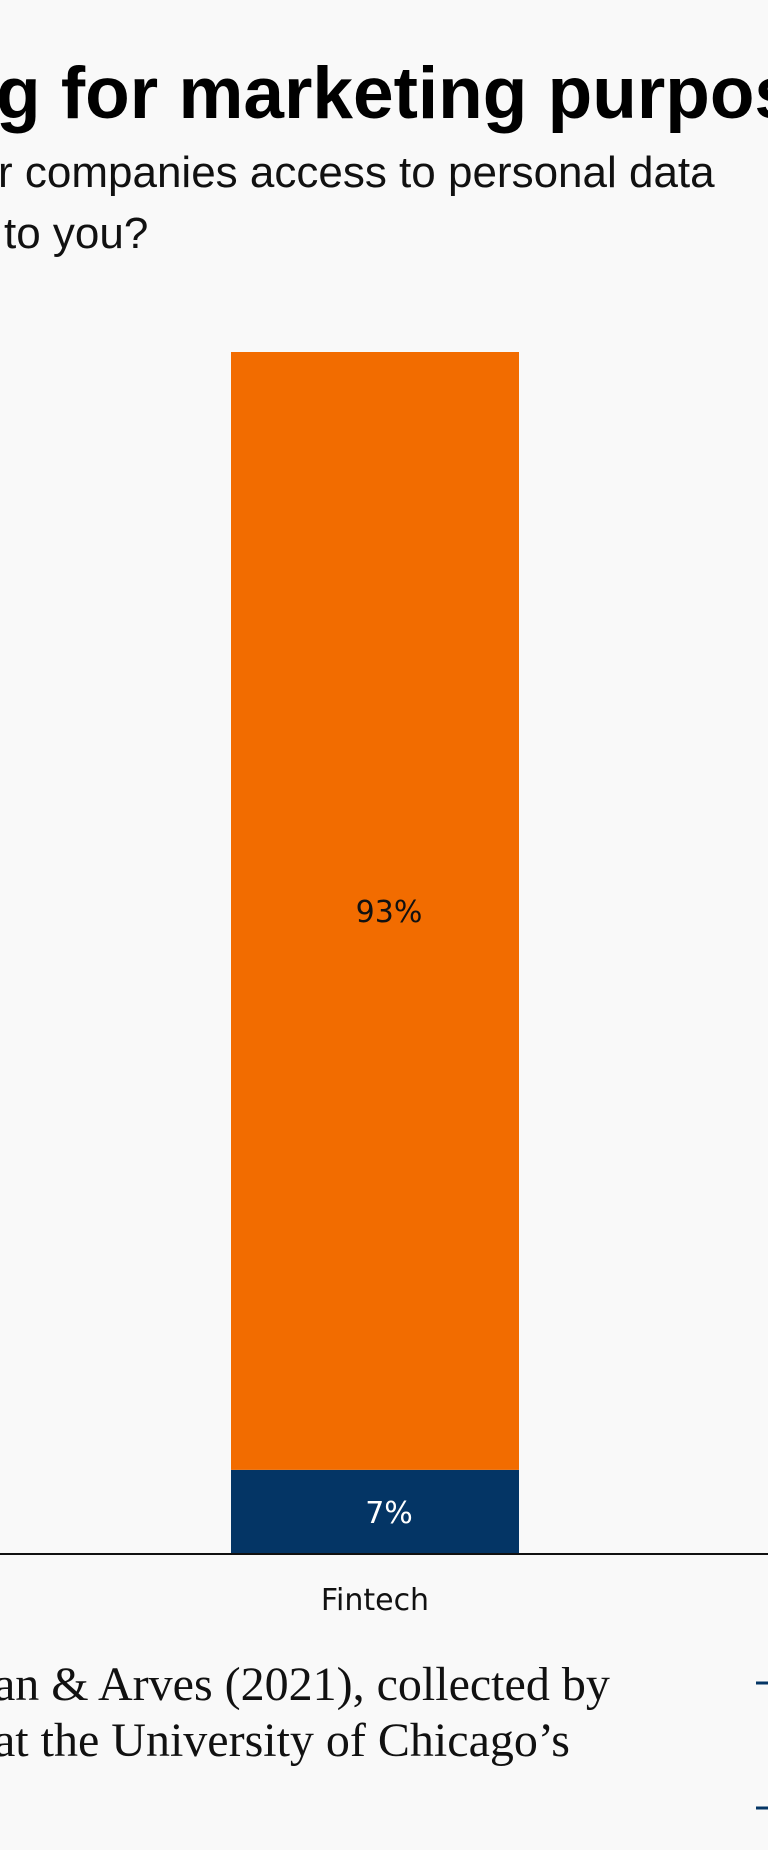 This screenshot has height=1850, width=768. Describe the element at coordinates (389, 1513) in the screenshot. I see `data-label: 7%` at that location.